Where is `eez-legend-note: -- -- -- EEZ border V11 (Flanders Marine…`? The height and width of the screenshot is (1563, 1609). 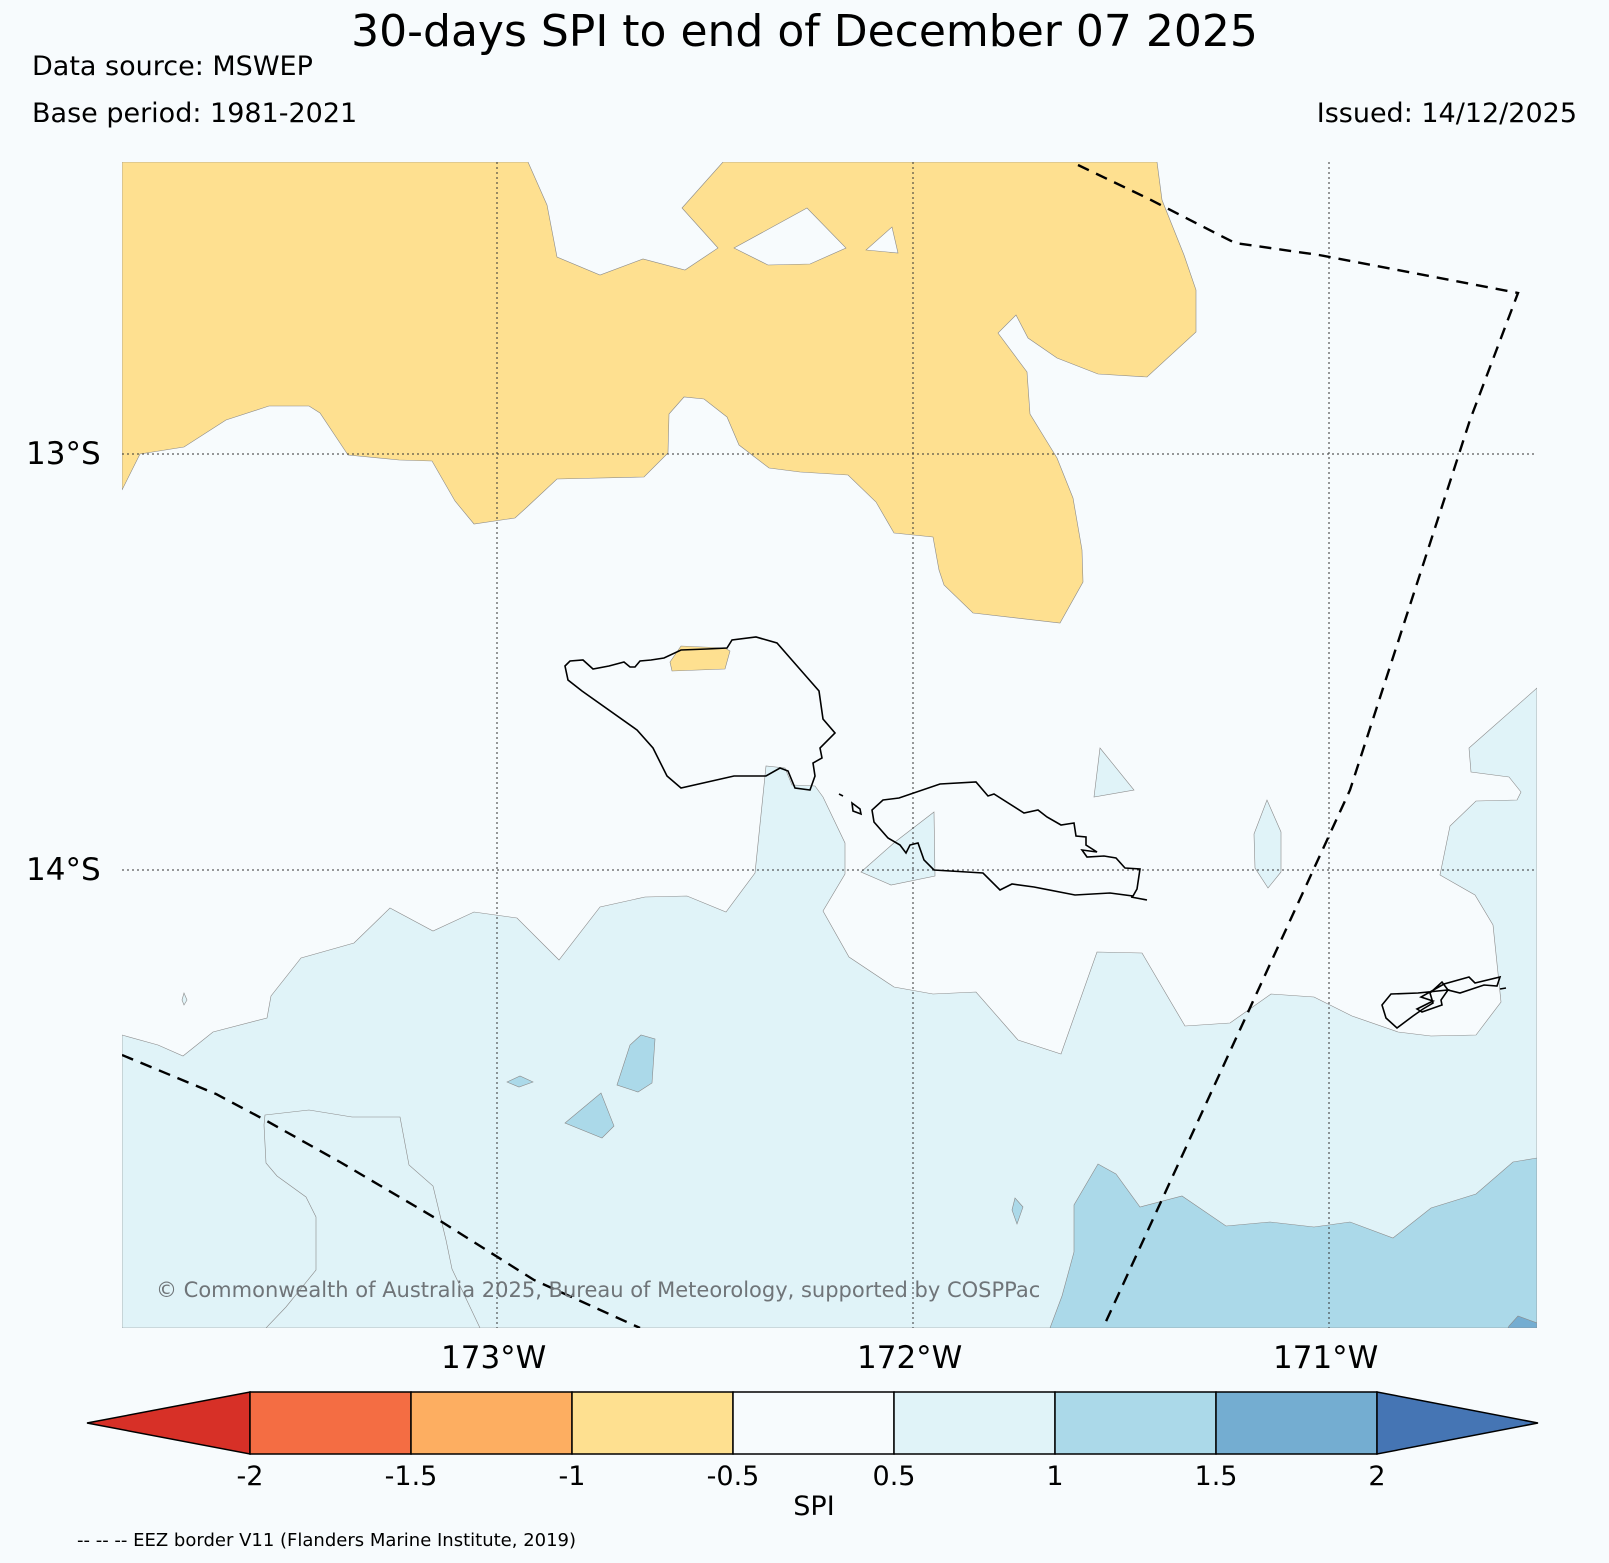
eez-legend-note: -- -- -- EEZ border V11 (Flanders Marine… is located at coordinates (327, 1540).